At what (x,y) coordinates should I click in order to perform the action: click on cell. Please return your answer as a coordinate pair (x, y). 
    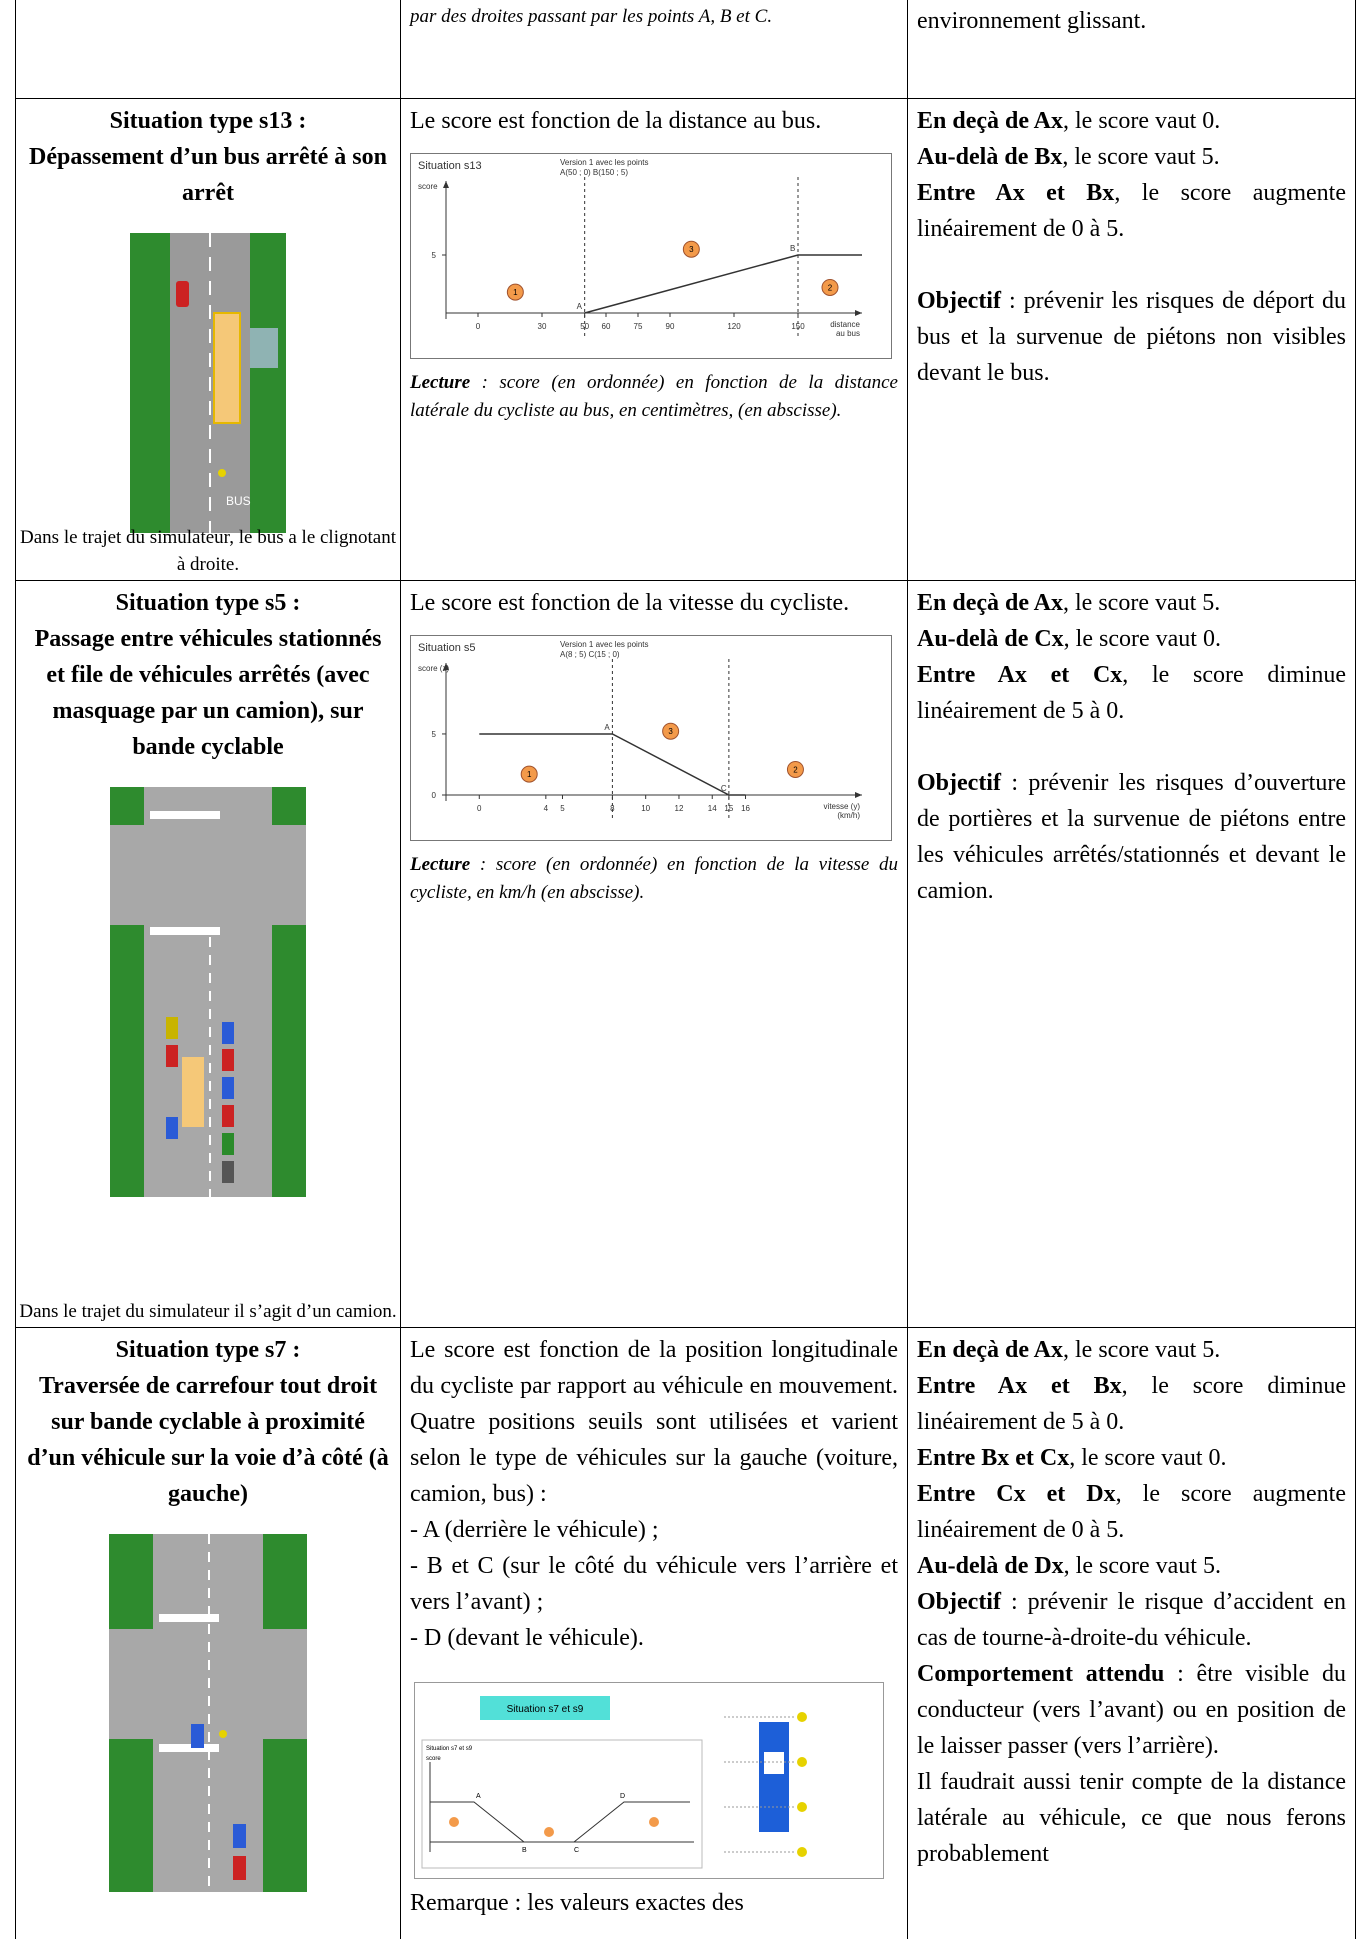
    Looking at the image, I should click on (208, 49).